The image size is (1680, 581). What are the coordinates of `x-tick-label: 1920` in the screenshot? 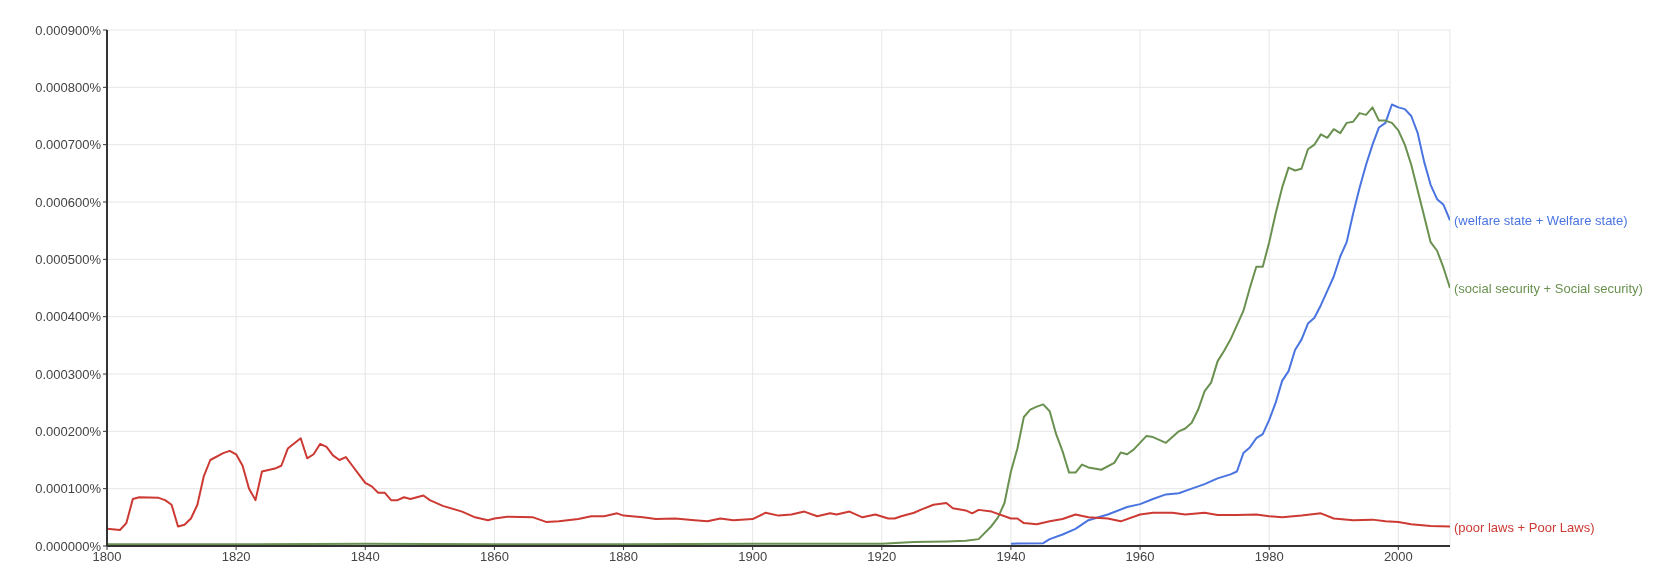 It's located at (882, 557).